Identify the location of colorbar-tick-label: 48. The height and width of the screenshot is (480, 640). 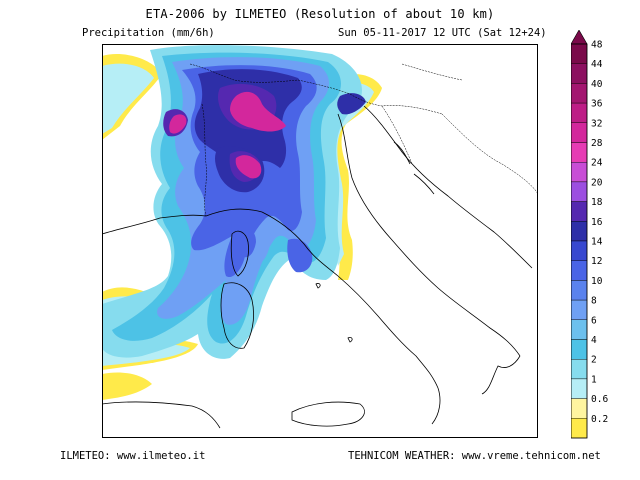
(597, 45).